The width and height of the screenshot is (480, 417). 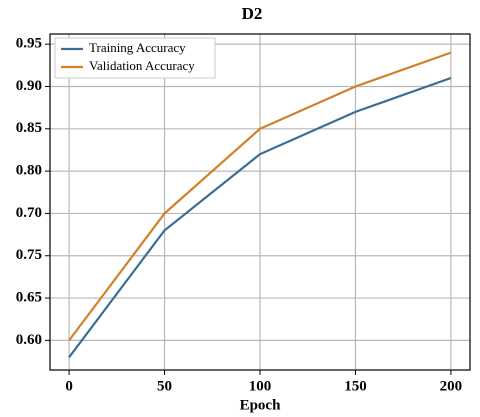 What do you see at coordinates (355, 386) in the screenshot?
I see `x-tick-label: 150` at bounding box center [355, 386].